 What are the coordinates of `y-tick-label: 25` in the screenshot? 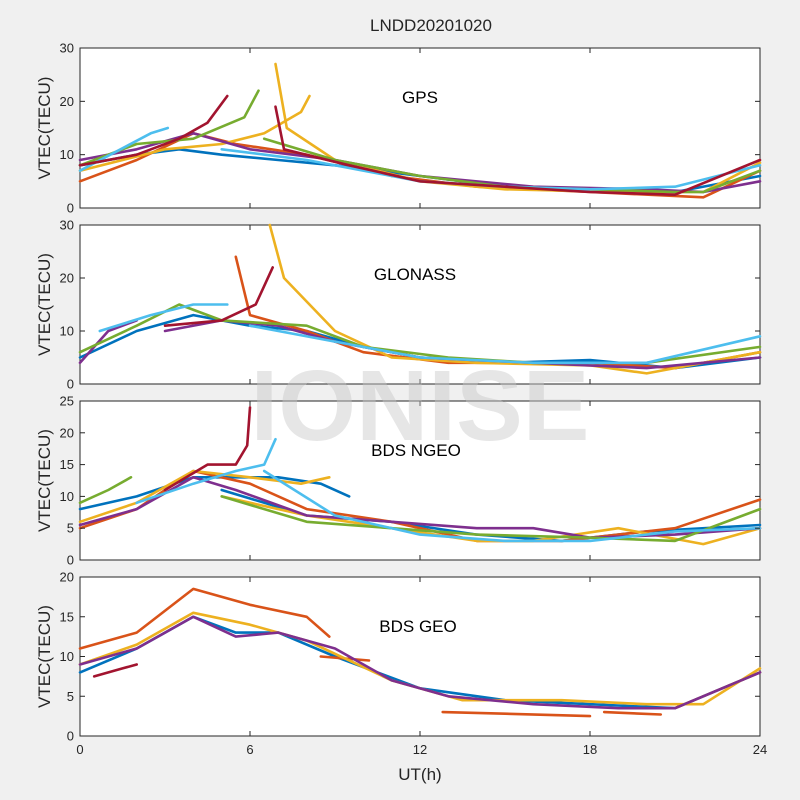 It's located at (67, 401).